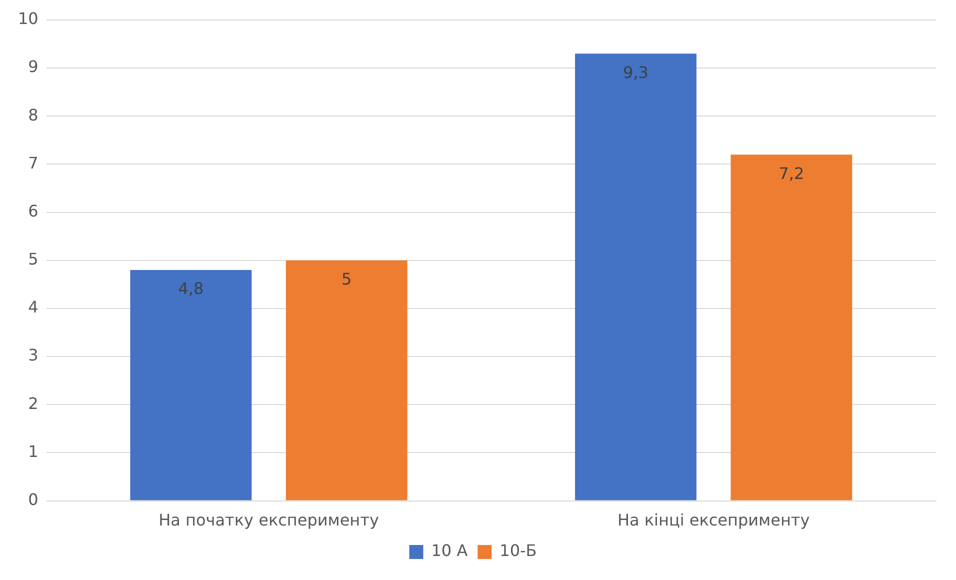 This screenshot has height=580, width=956. Describe the element at coordinates (33, 451) in the screenshot. I see `y-tick-label: 1` at that location.